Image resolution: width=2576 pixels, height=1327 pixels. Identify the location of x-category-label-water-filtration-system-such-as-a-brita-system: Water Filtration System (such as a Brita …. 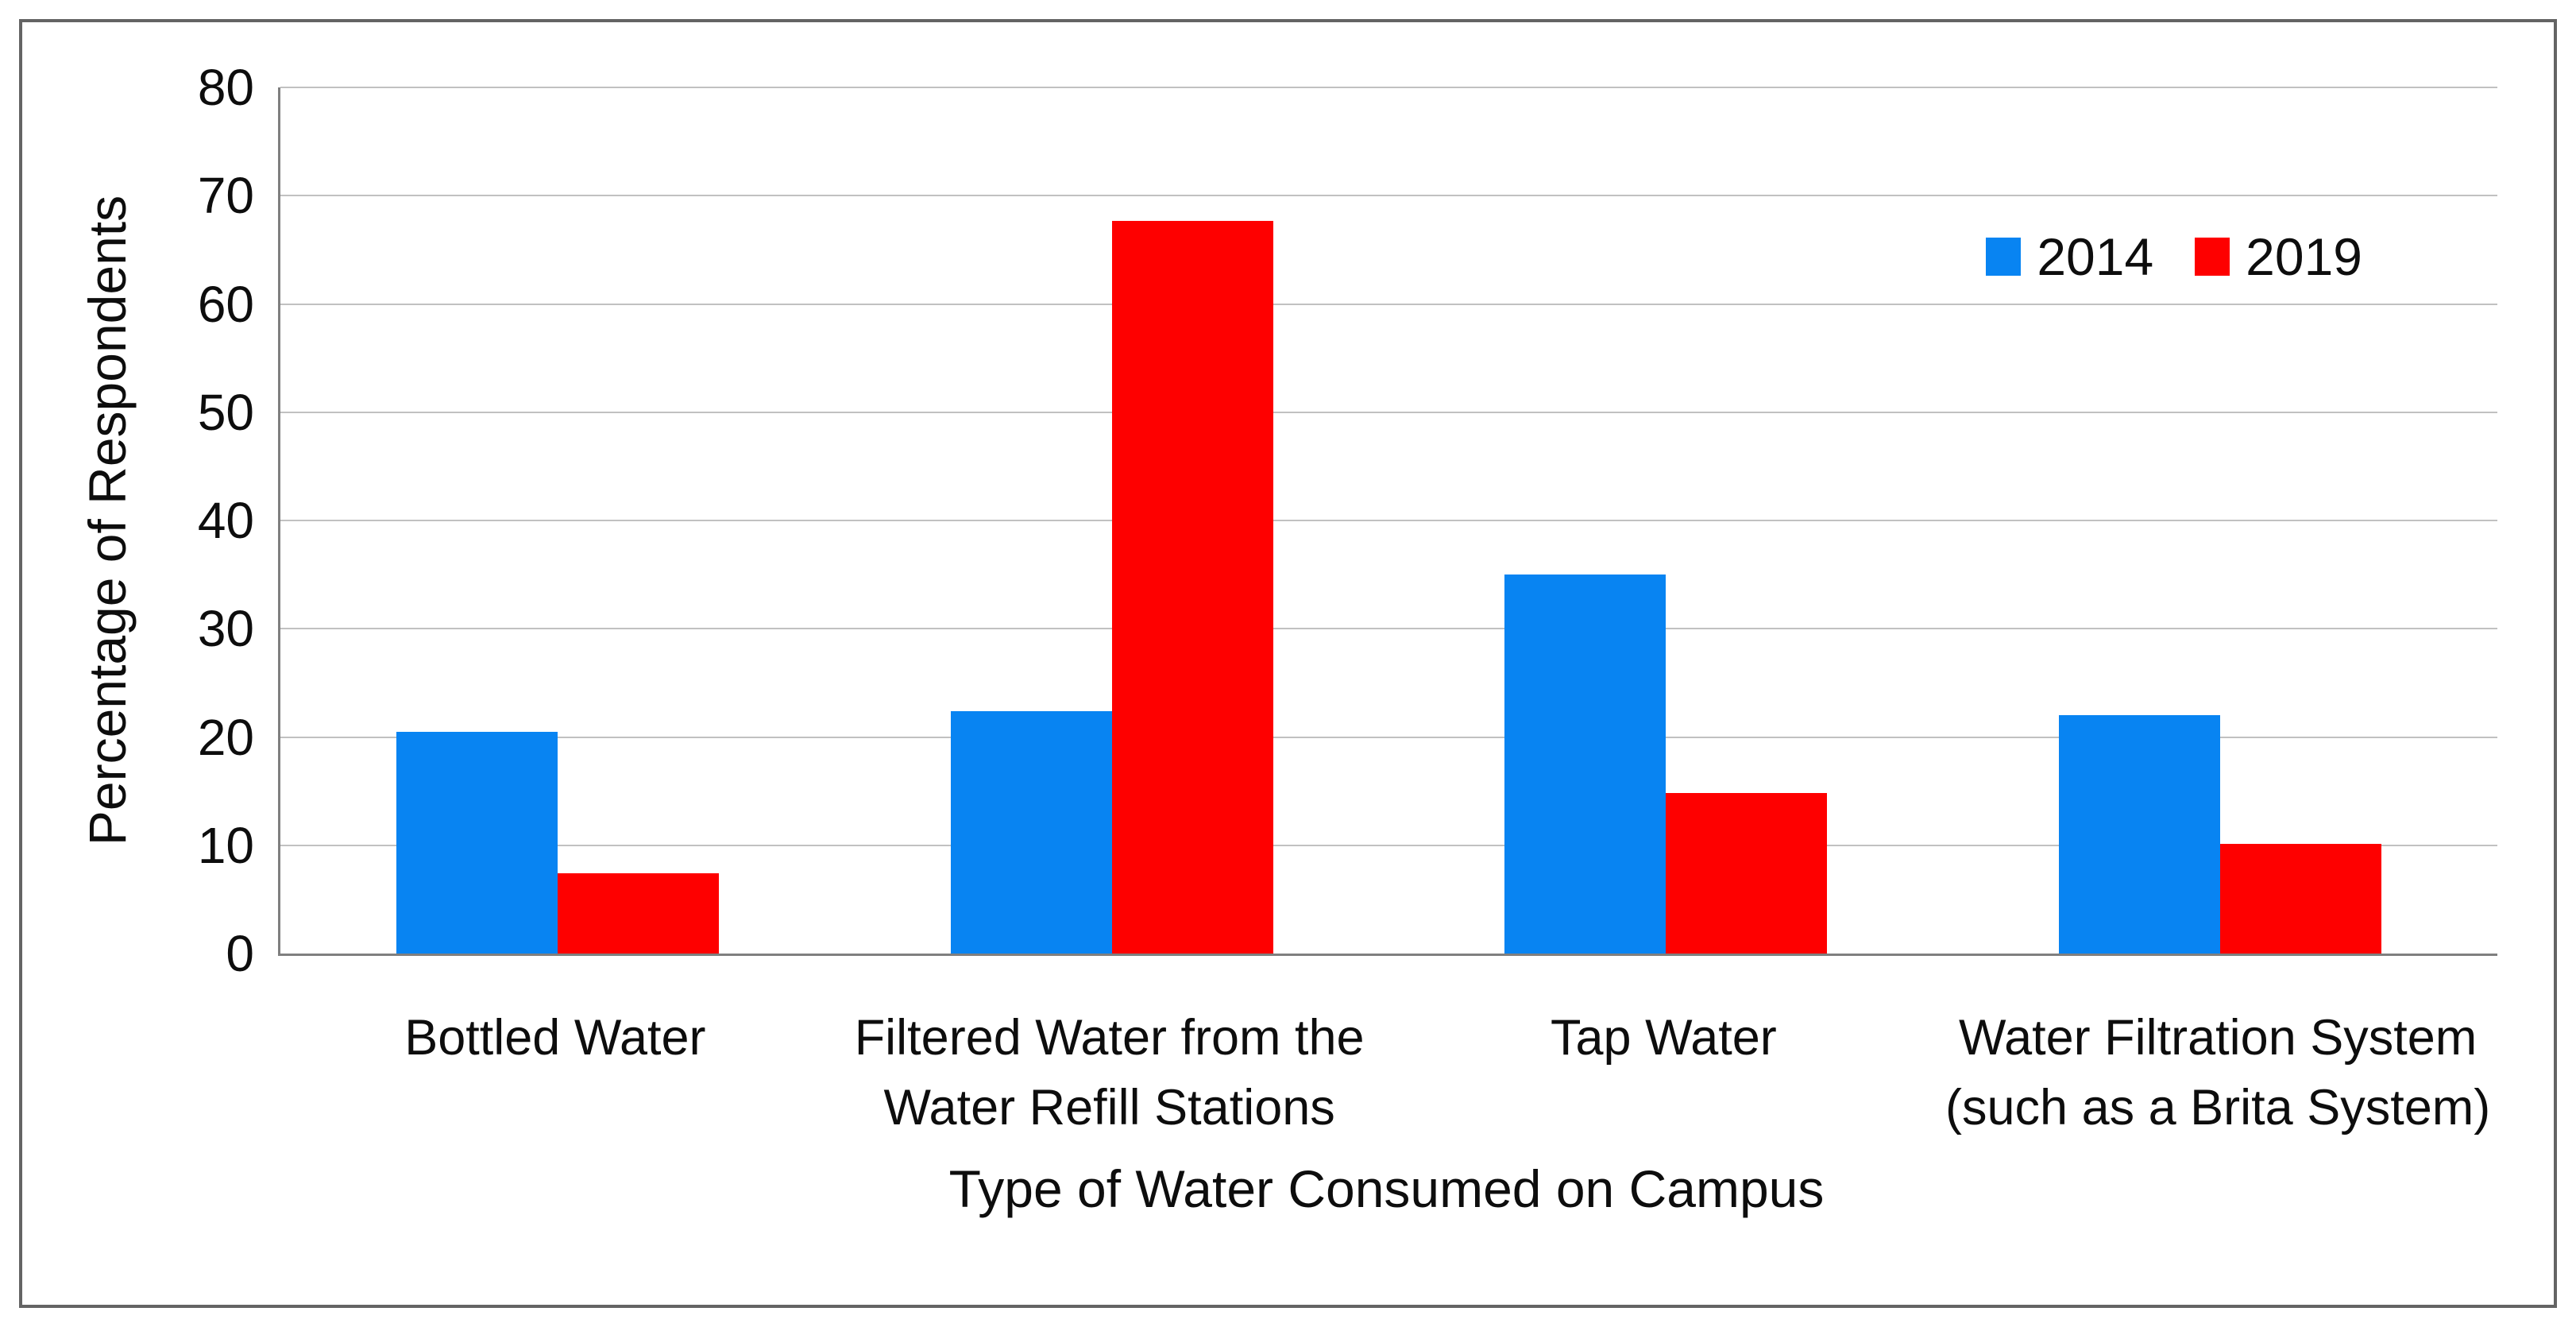
(2218, 1073).